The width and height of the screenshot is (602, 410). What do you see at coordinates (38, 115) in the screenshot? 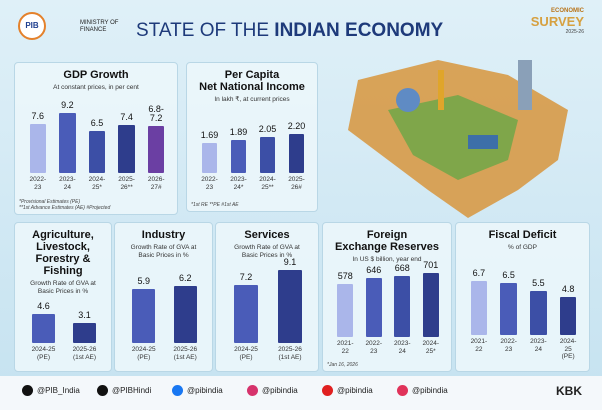
I see `value-label: 7.6` at bounding box center [38, 115].